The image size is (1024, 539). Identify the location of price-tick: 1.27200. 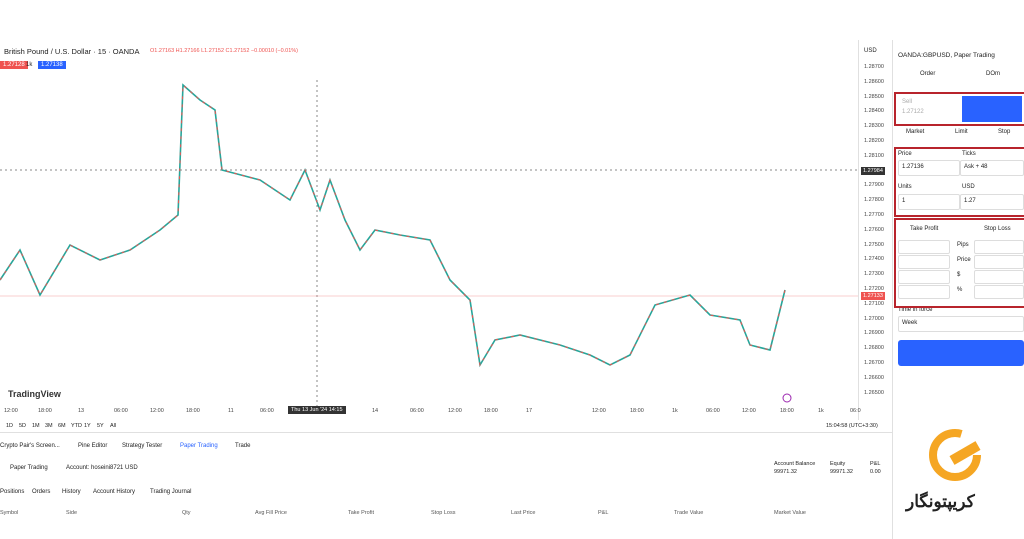
(874, 289).